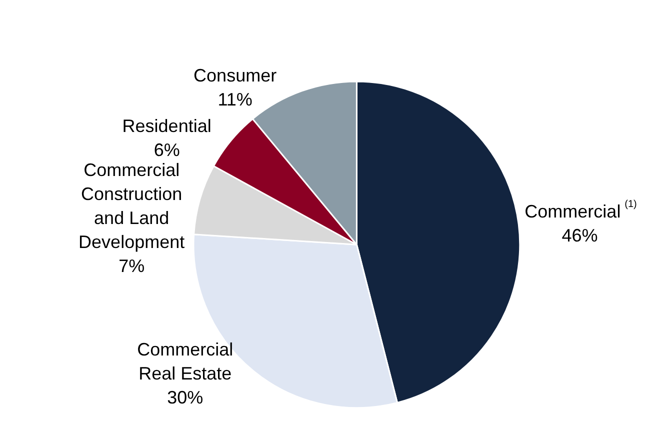 The image size is (650, 424). What do you see at coordinates (185, 361) in the screenshot?
I see `slice-label: Commercial Real Estate` at bounding box center [185, 361].